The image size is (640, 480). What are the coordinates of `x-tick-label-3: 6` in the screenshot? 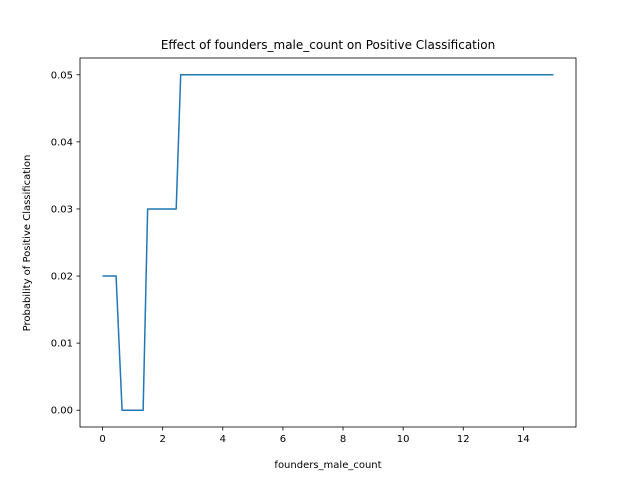 It's located at (283, 439).